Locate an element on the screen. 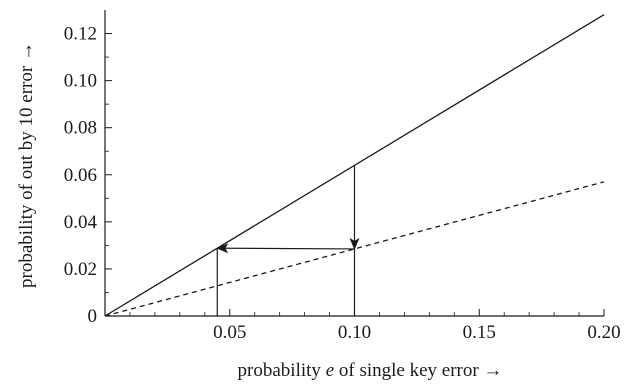  x-tick-label: 0.05 is located at coordinates (229, 332).